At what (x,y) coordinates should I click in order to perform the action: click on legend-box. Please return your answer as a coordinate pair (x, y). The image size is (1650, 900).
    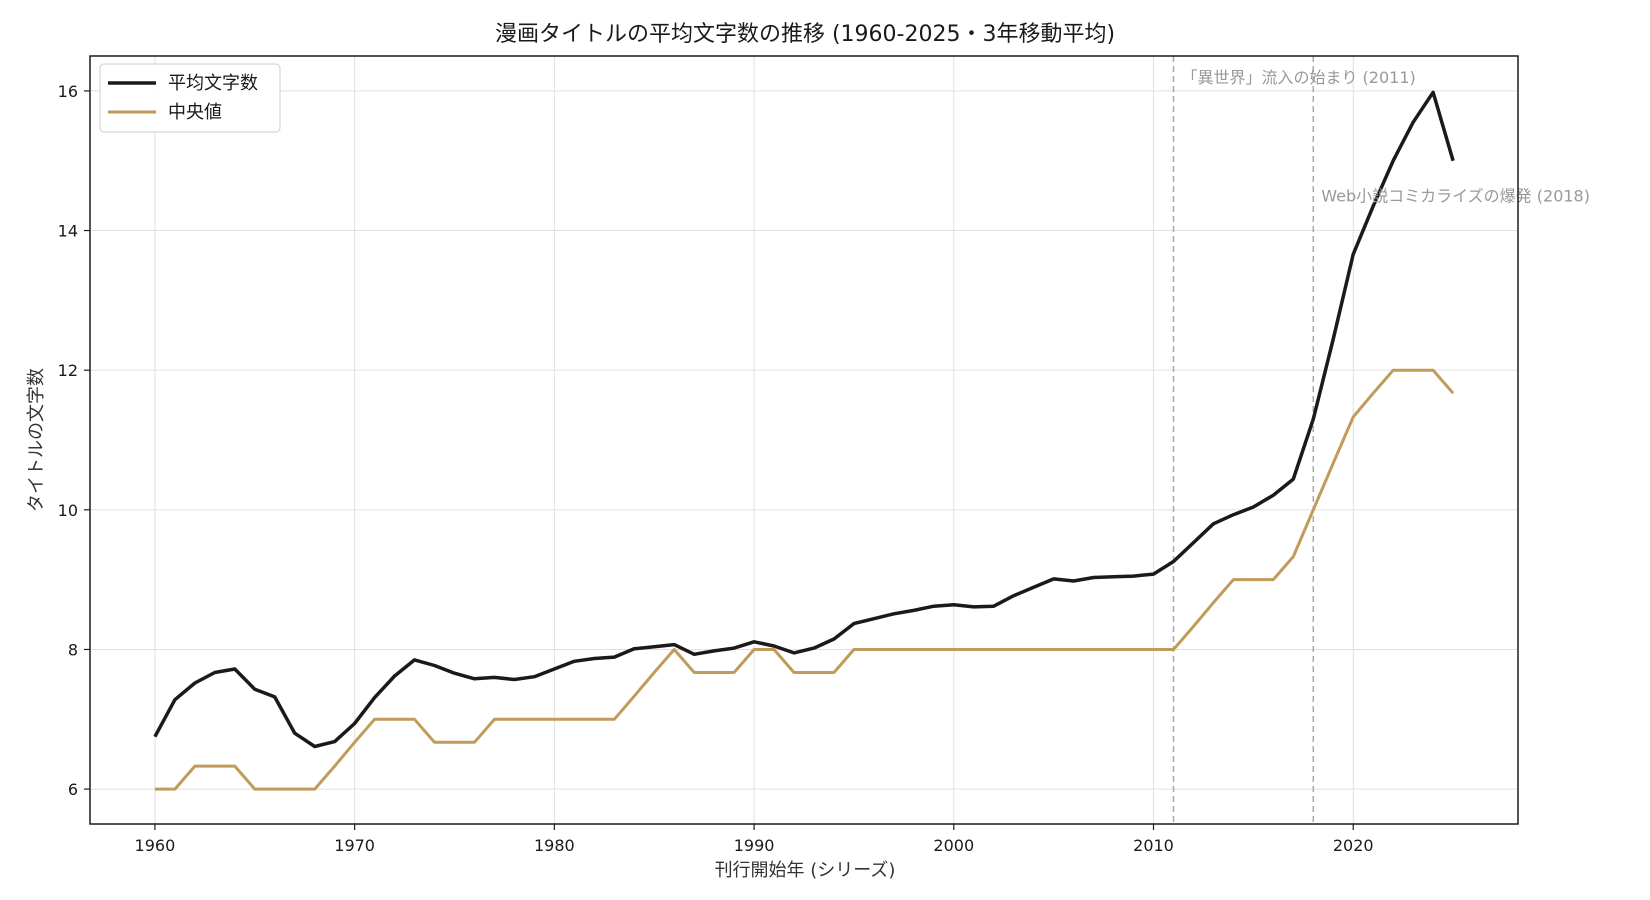
    Looking at the image, I should click on (190, 98).